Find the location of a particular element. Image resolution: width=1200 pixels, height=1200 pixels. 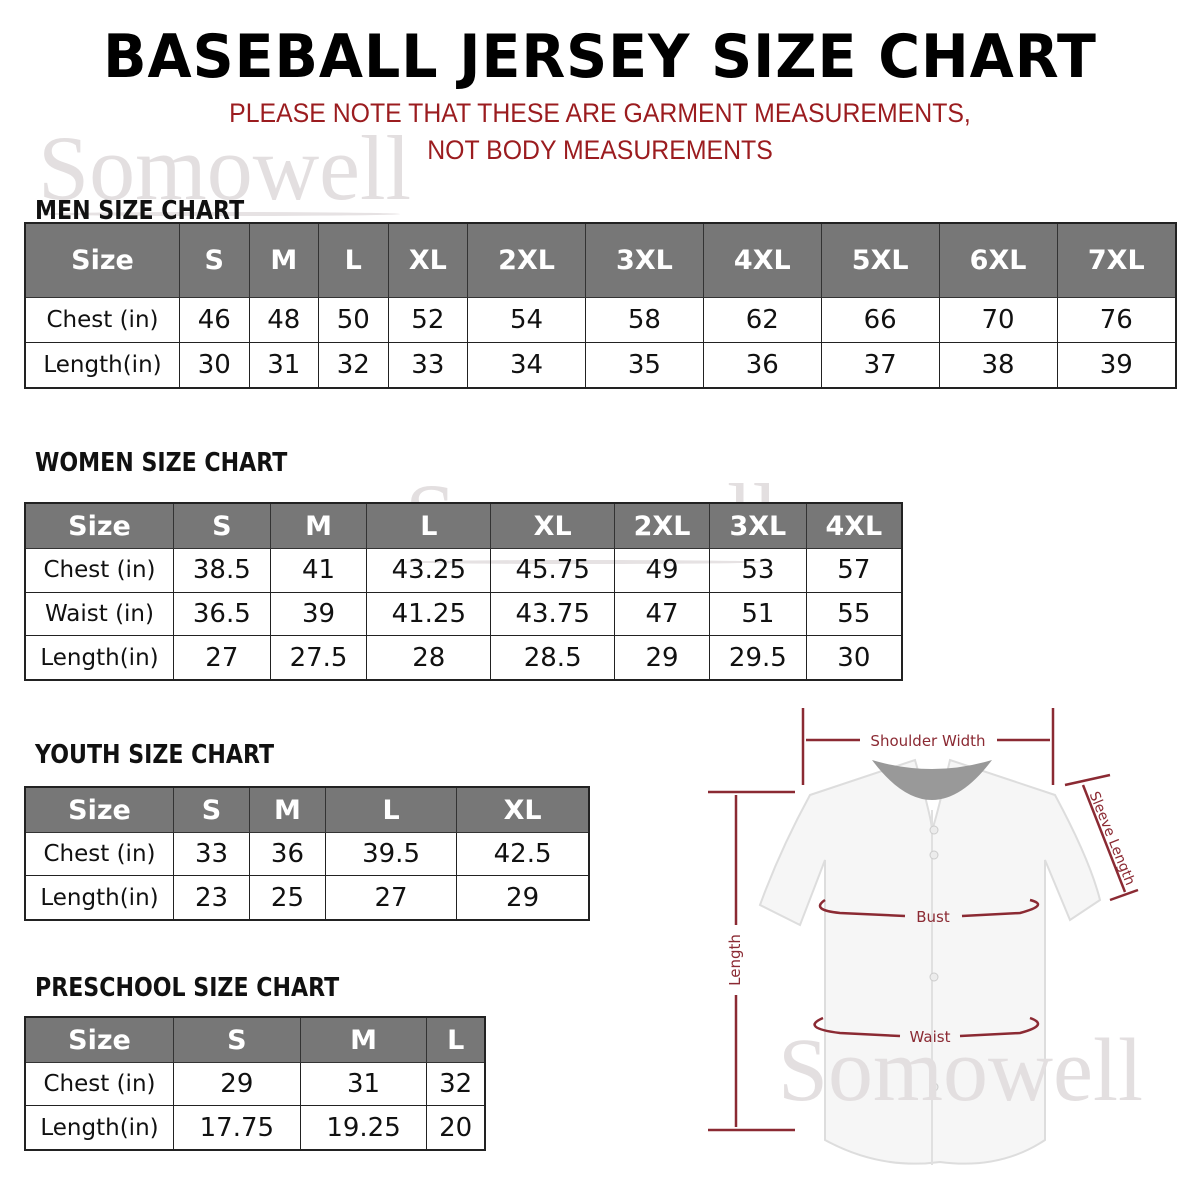

bust-label: Bust is located at coordinates (933, 917).